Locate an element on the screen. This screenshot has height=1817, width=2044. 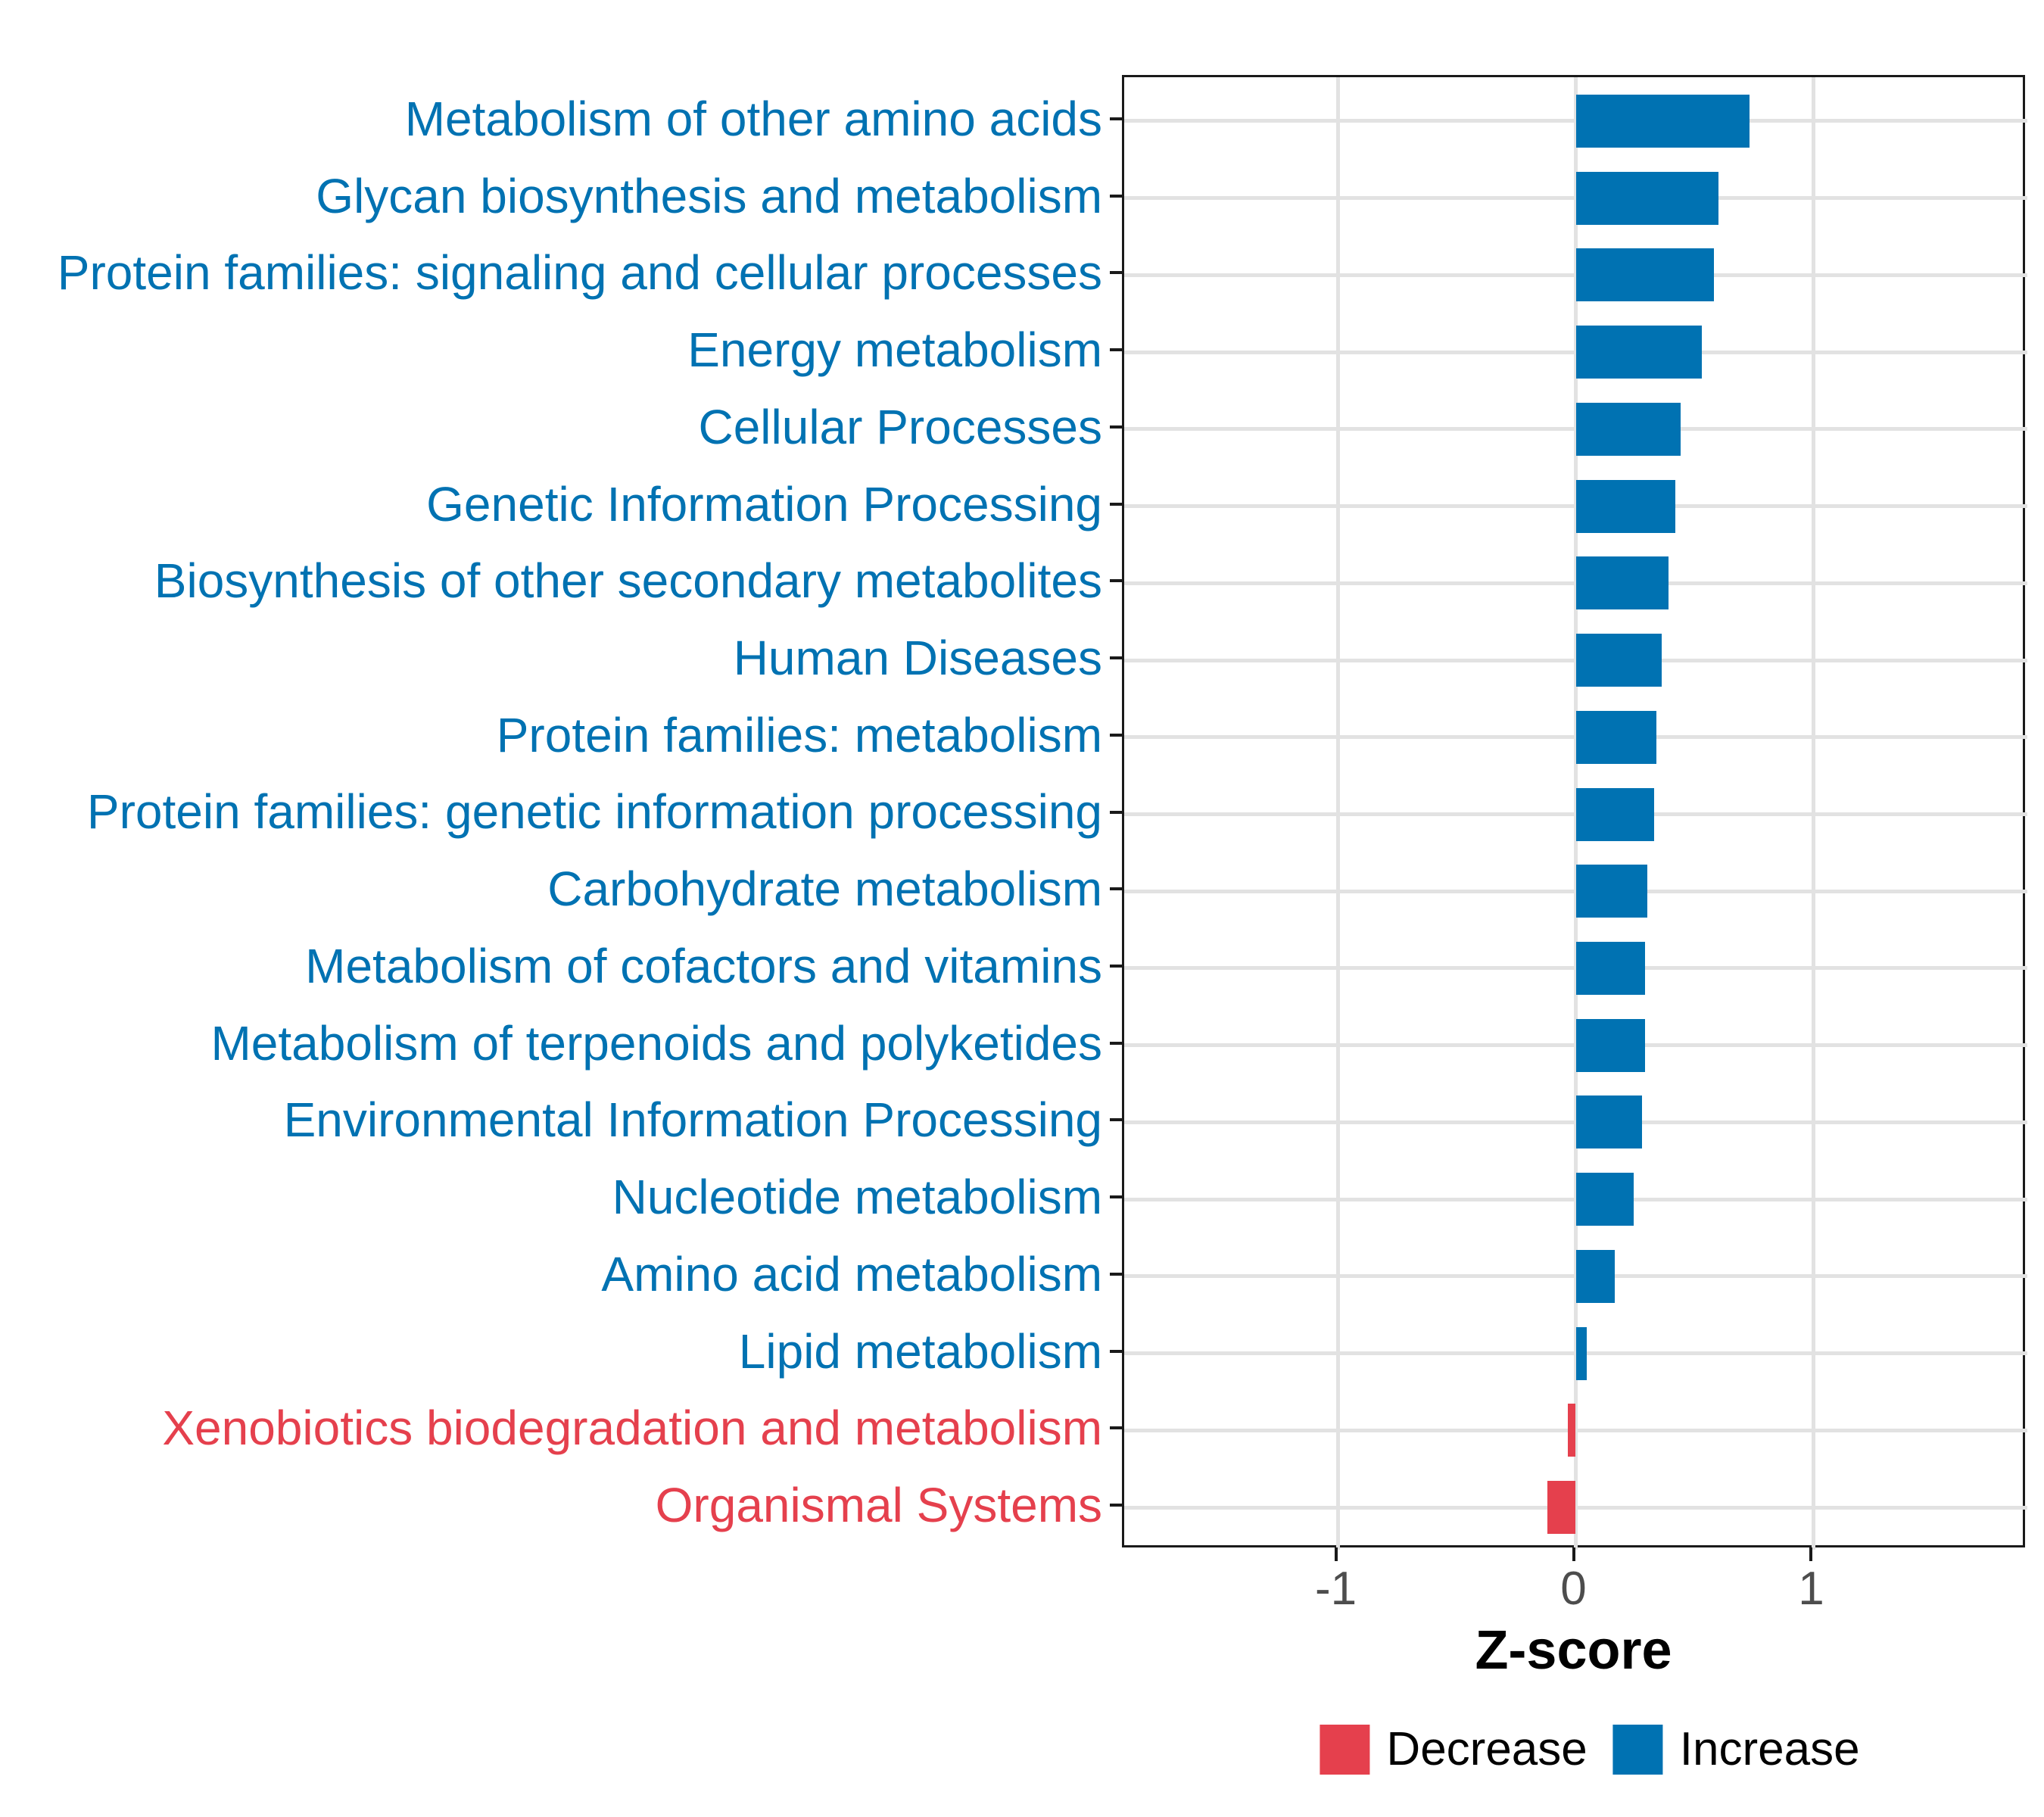
category-label: Carbohydrate metabolism is located at coordinates (824, 889).